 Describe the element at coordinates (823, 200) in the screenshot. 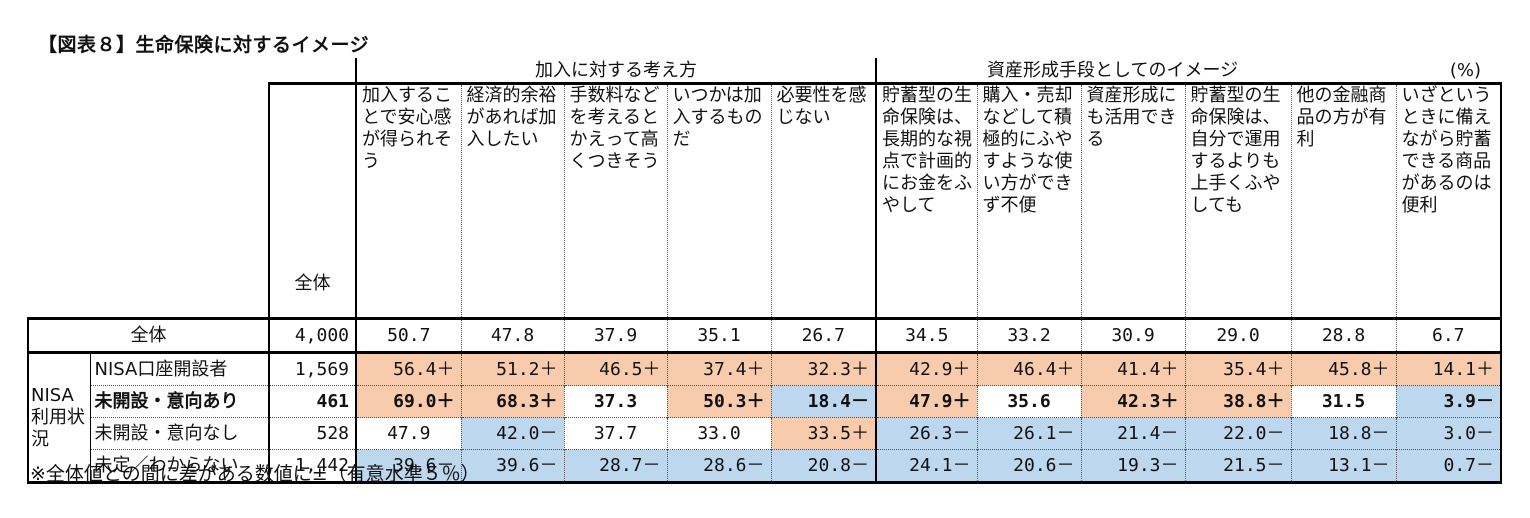

I see `column-header: 必要性を感じない` at that location.